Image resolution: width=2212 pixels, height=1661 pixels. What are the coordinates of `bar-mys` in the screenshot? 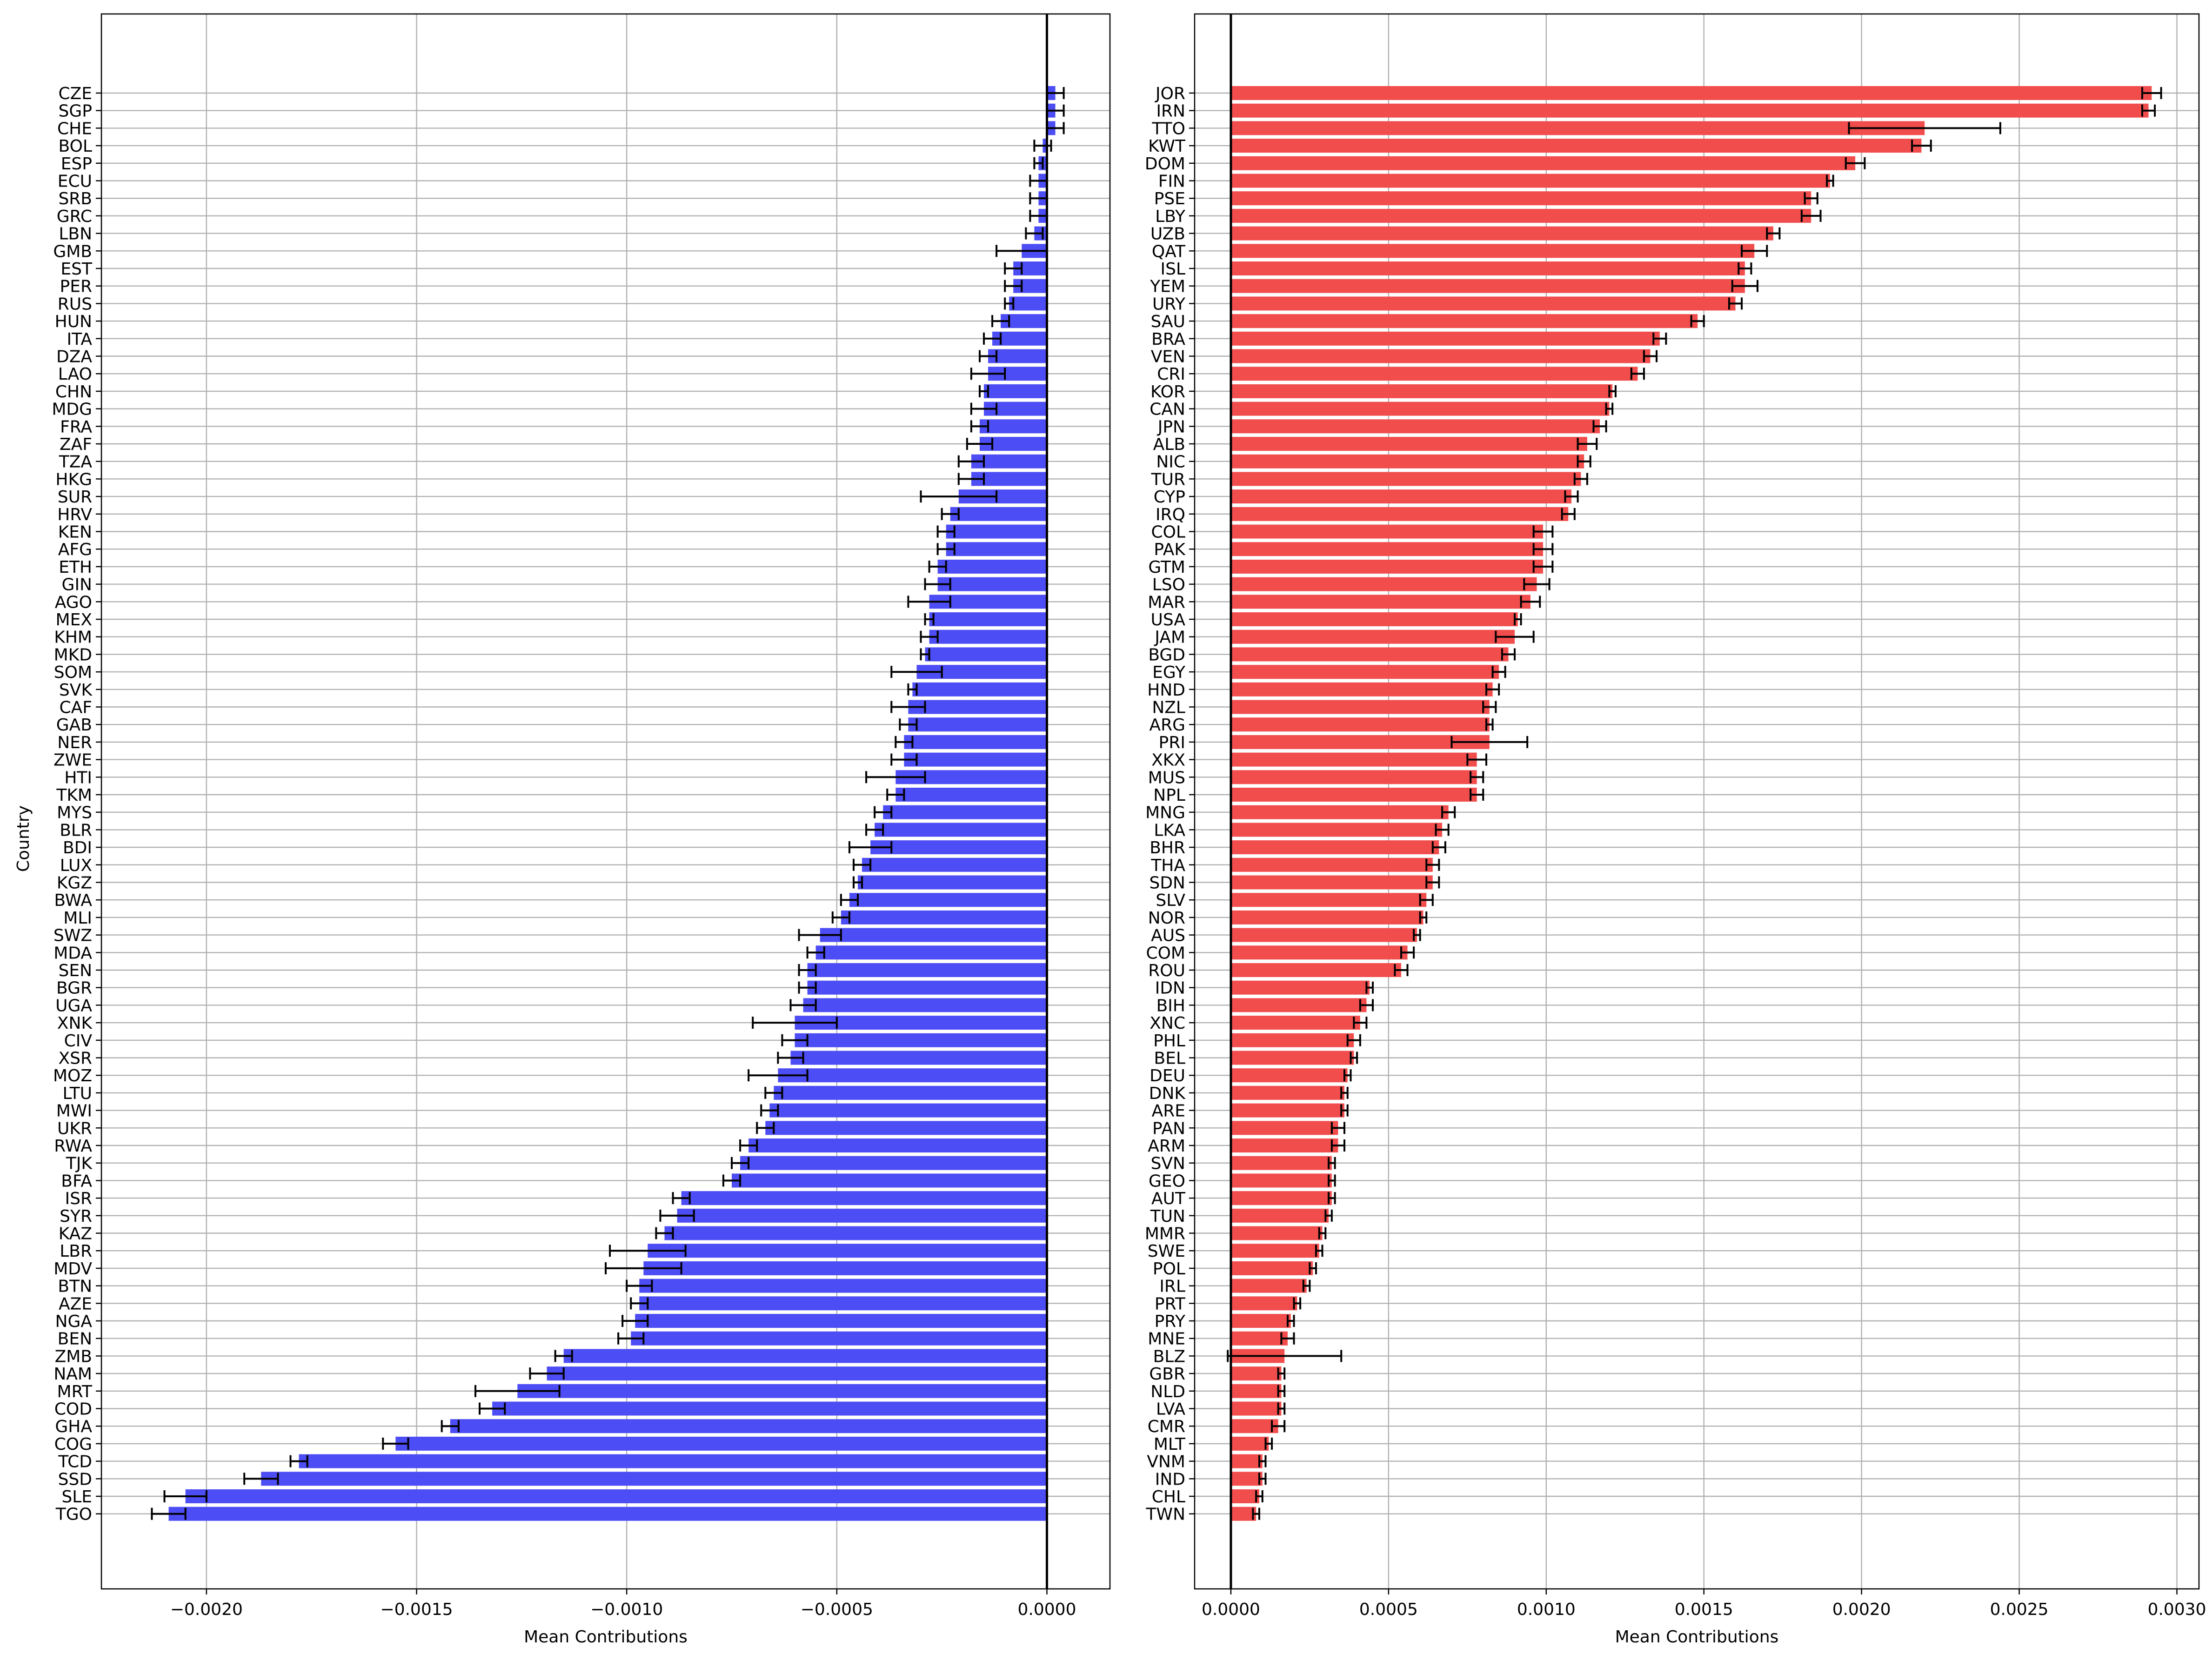 It's located at (965, 812).